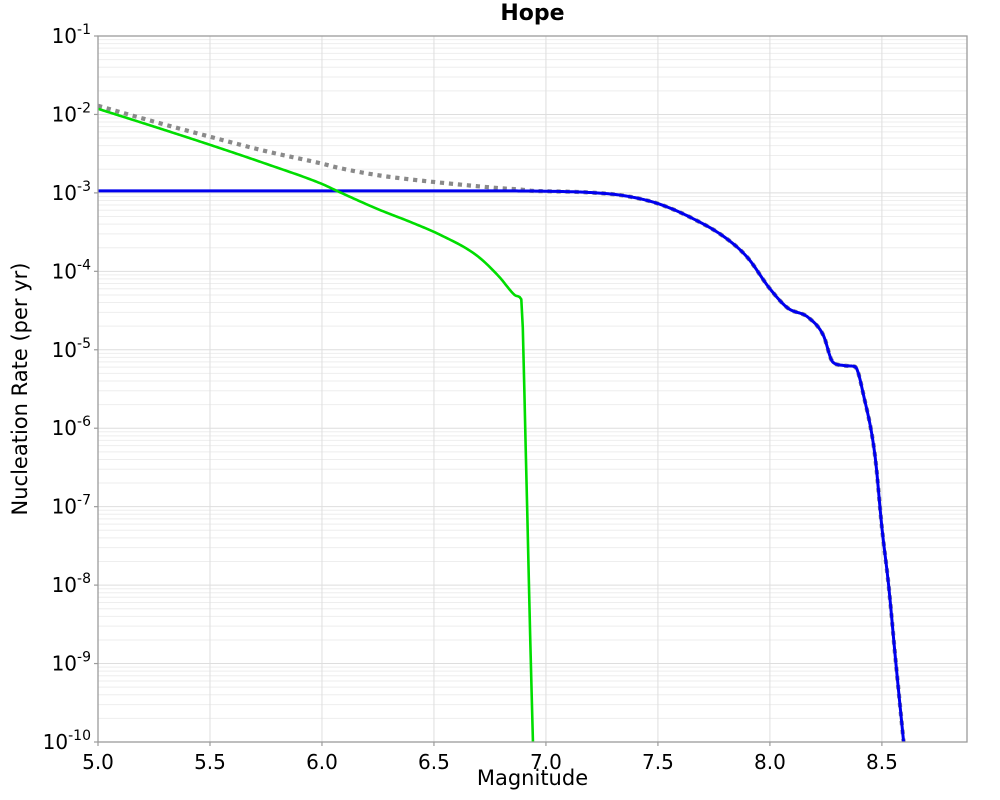  Describe the element at coordinates (71, 506) in the screenshot. I see `y-tick-label: 10⁻⁷` at that location.